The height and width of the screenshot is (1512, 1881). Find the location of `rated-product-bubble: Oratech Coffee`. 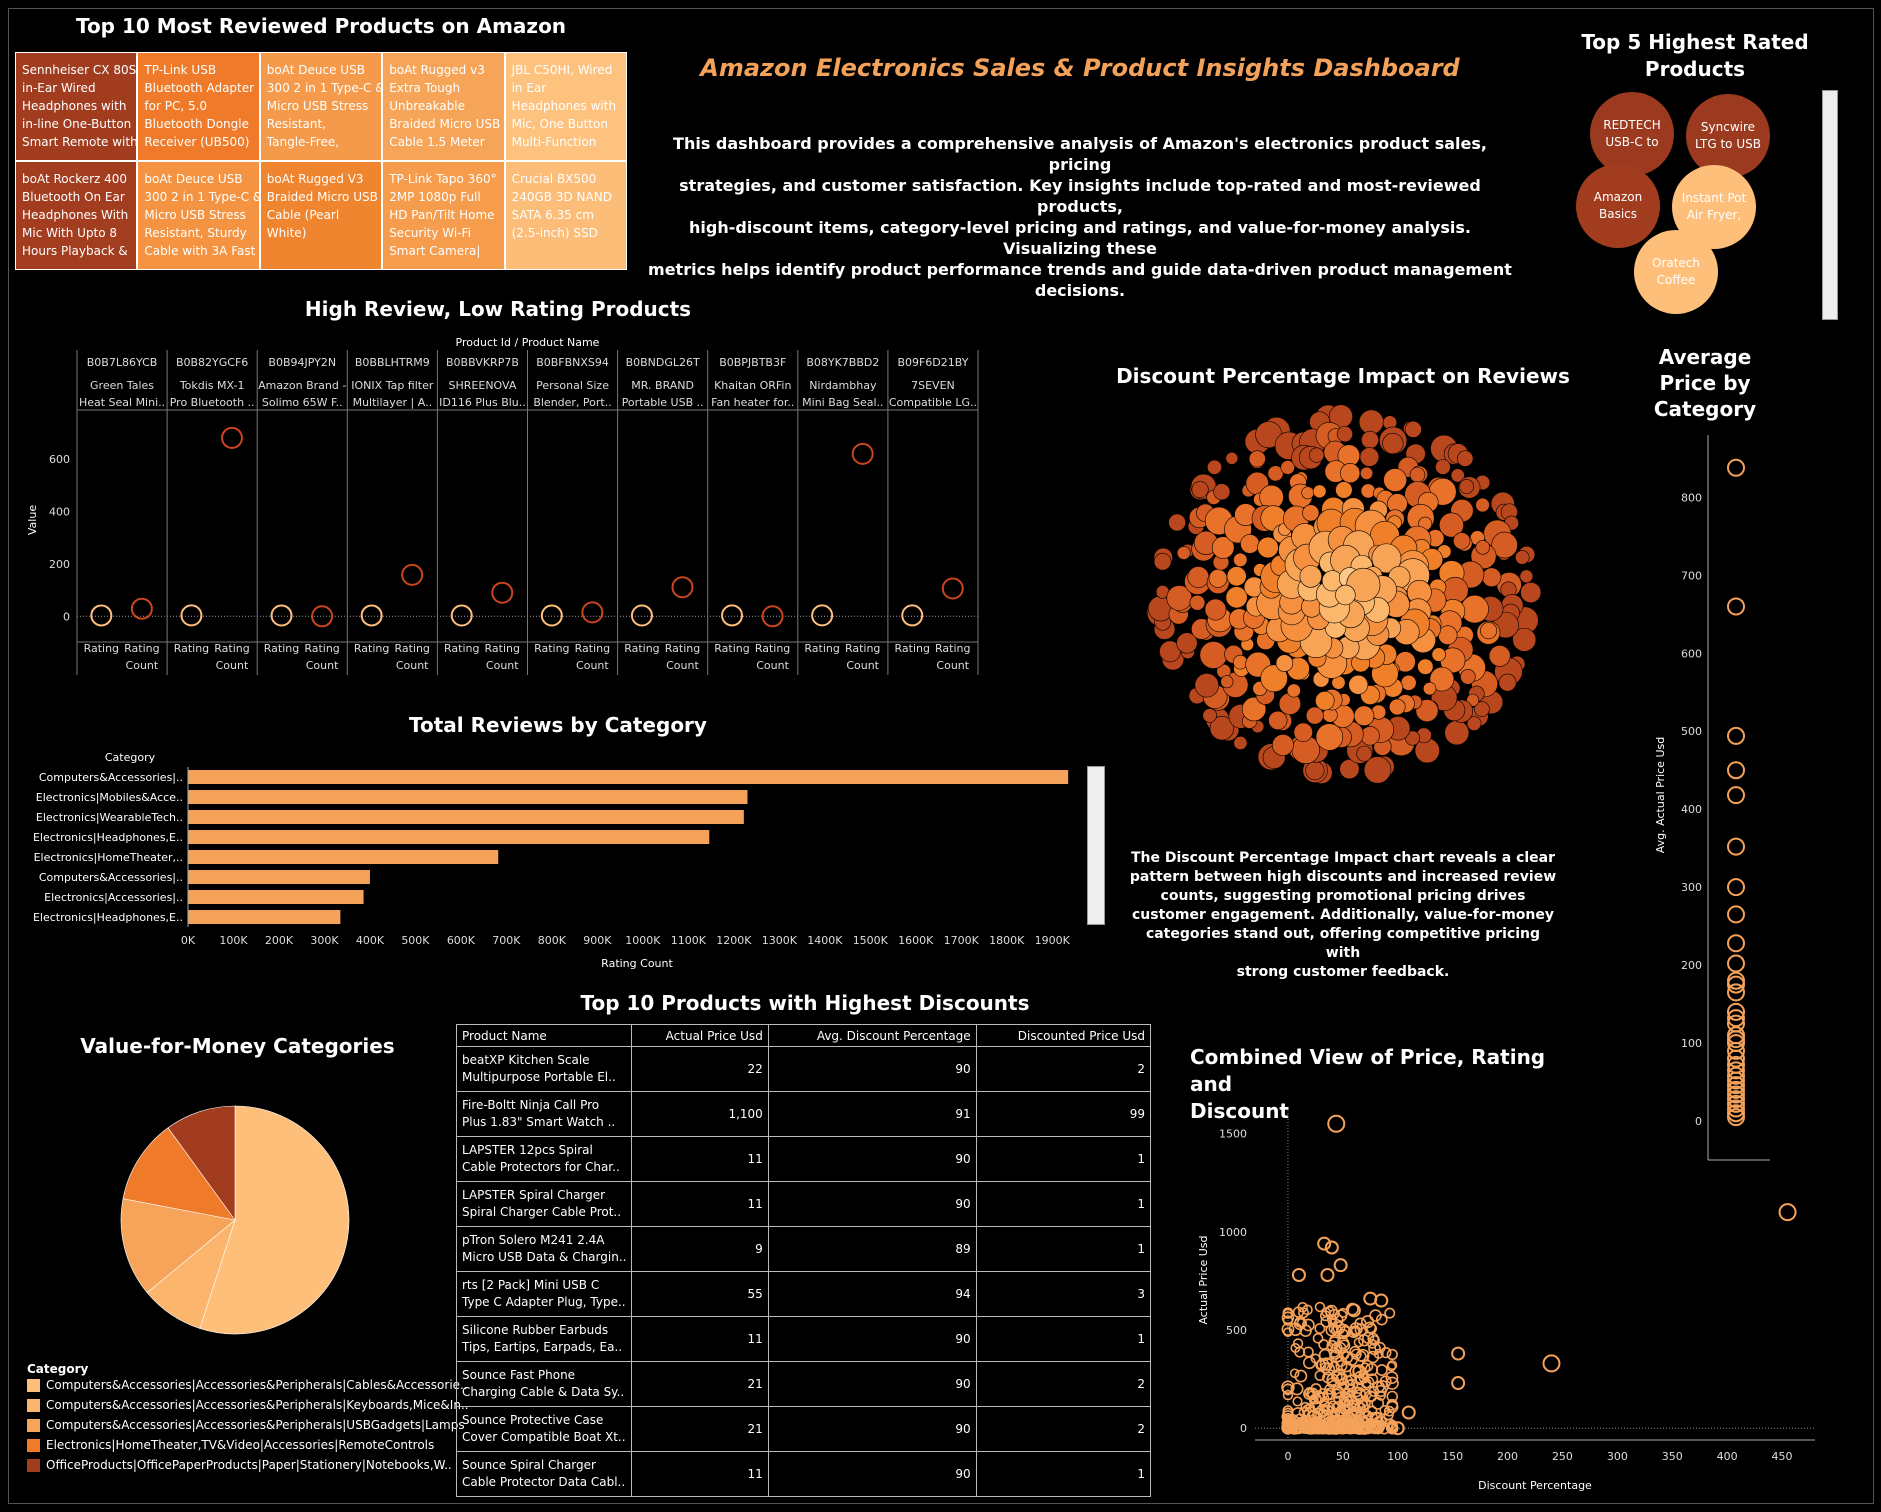

rated-product-bubble: Oratech Coffee is located at coordinates (1676, 272).